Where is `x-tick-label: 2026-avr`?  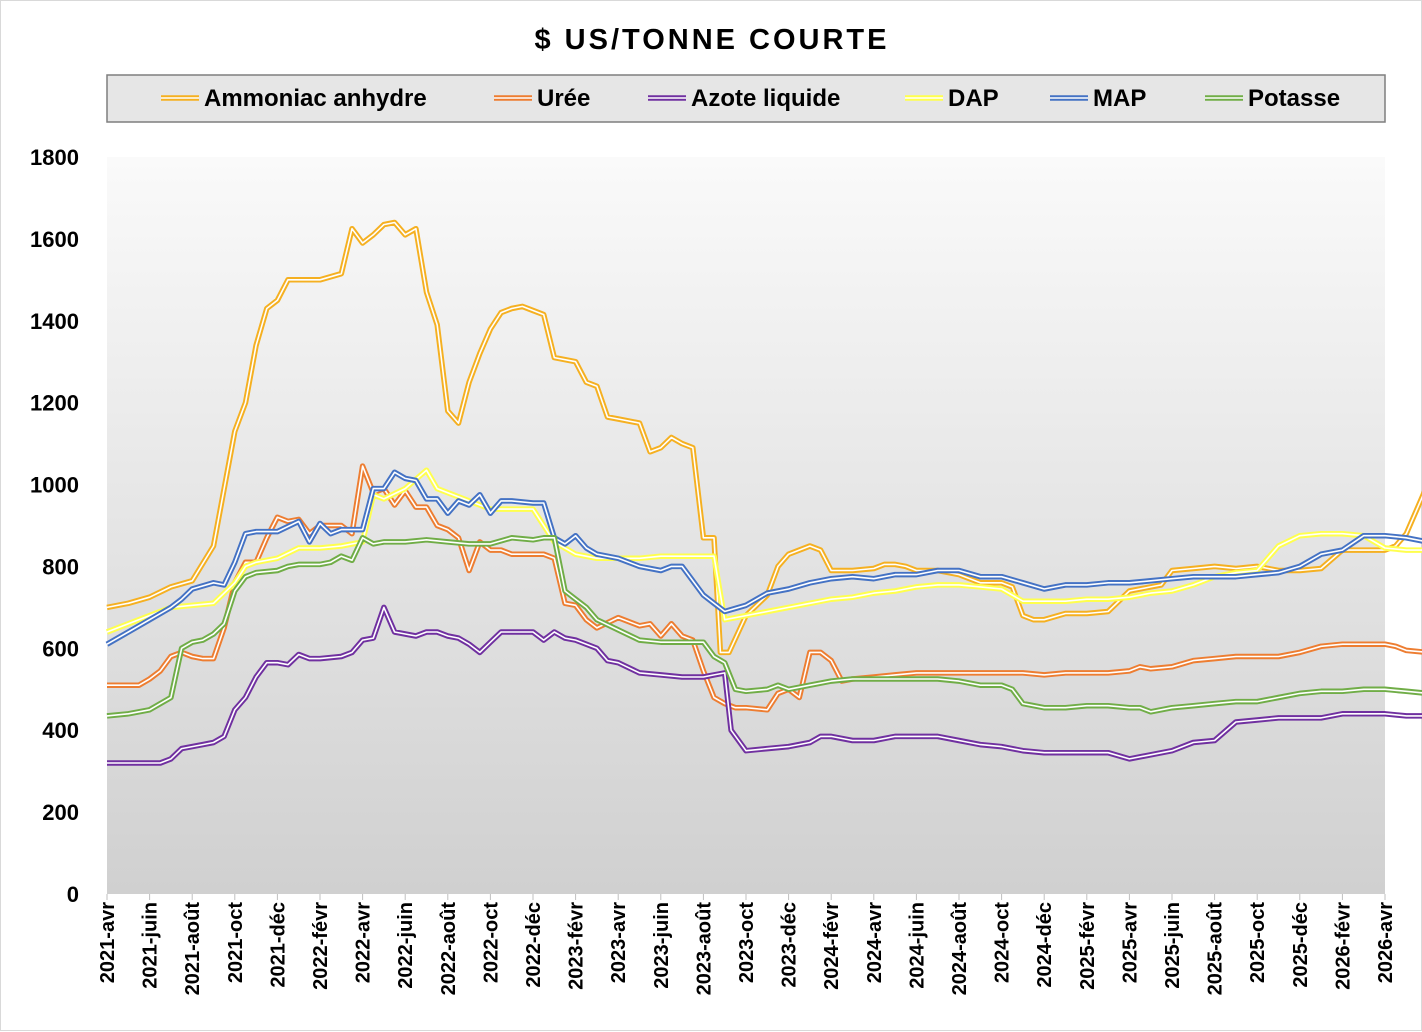 x-tick-label: 2026-avr is located at coordinates (1386, 942).